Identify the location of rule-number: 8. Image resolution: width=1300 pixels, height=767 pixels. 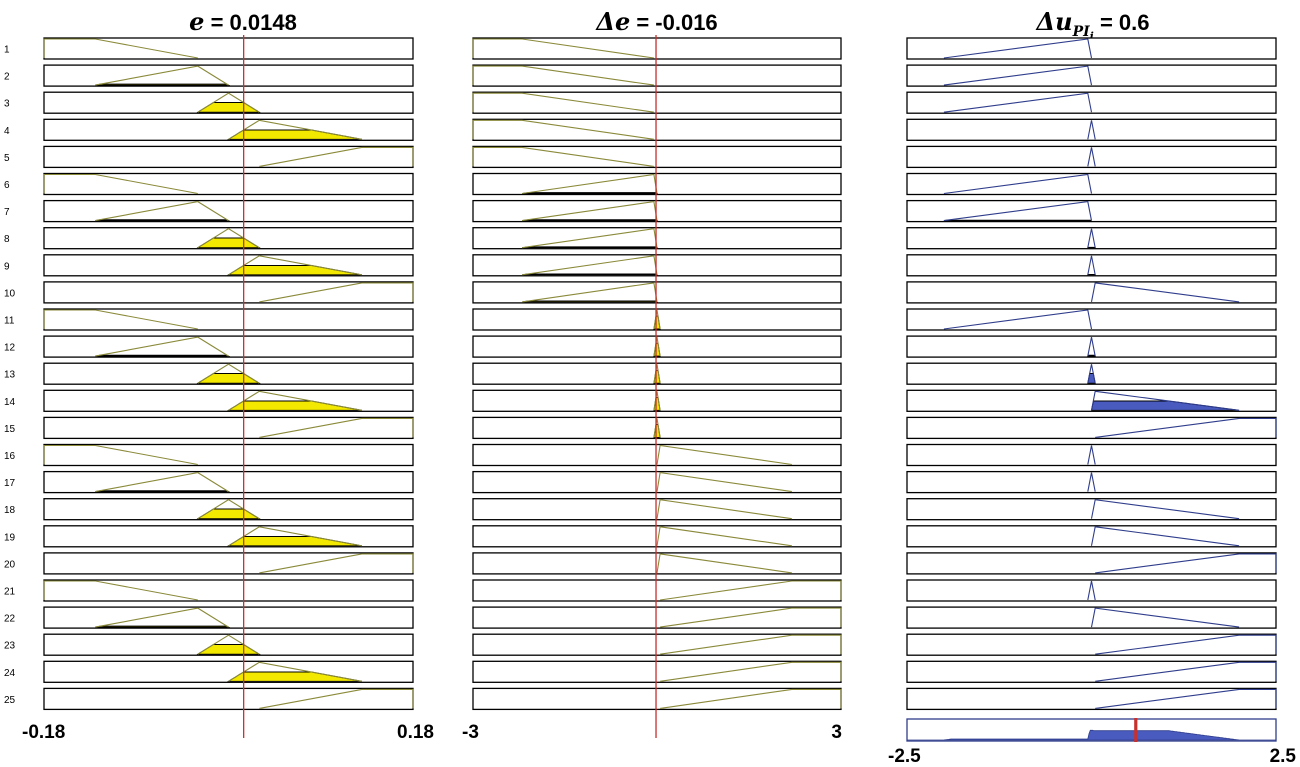
(7, 239).